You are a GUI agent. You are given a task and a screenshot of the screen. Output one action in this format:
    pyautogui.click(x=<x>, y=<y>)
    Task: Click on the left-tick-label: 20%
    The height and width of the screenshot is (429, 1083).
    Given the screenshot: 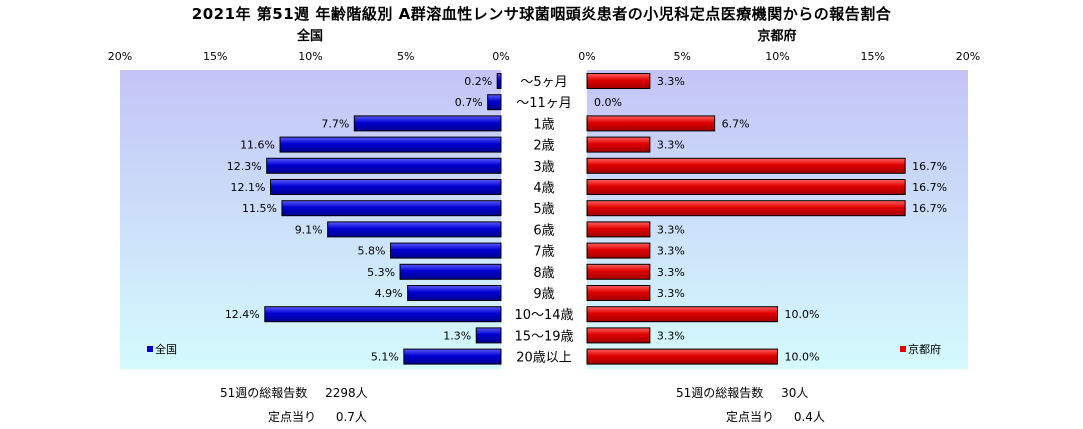 What is the action you would take?
    pyautogui.click(x=120, y=56)
    